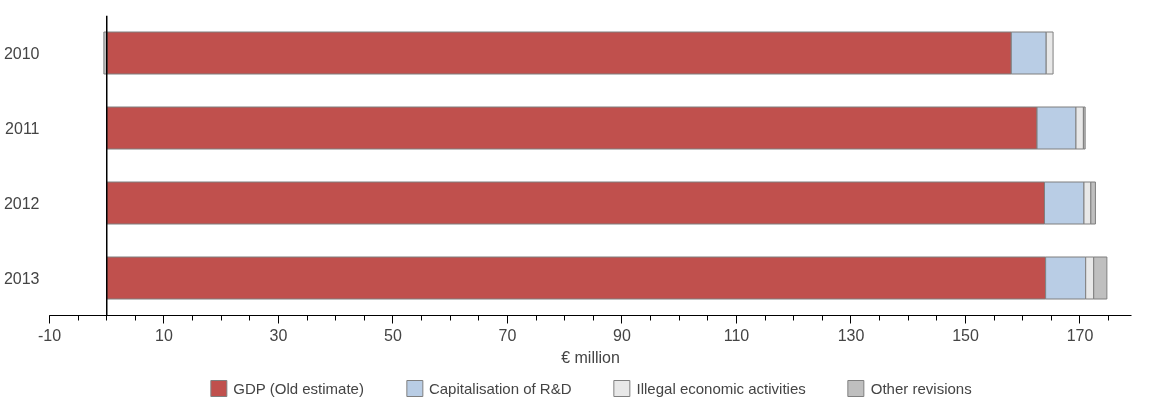 This screenshot has height=412, width=1151. Describe the element at coordinates (298, 388) in the screenshot. I see `legend-label: GDP (Old estimate)` at that location.